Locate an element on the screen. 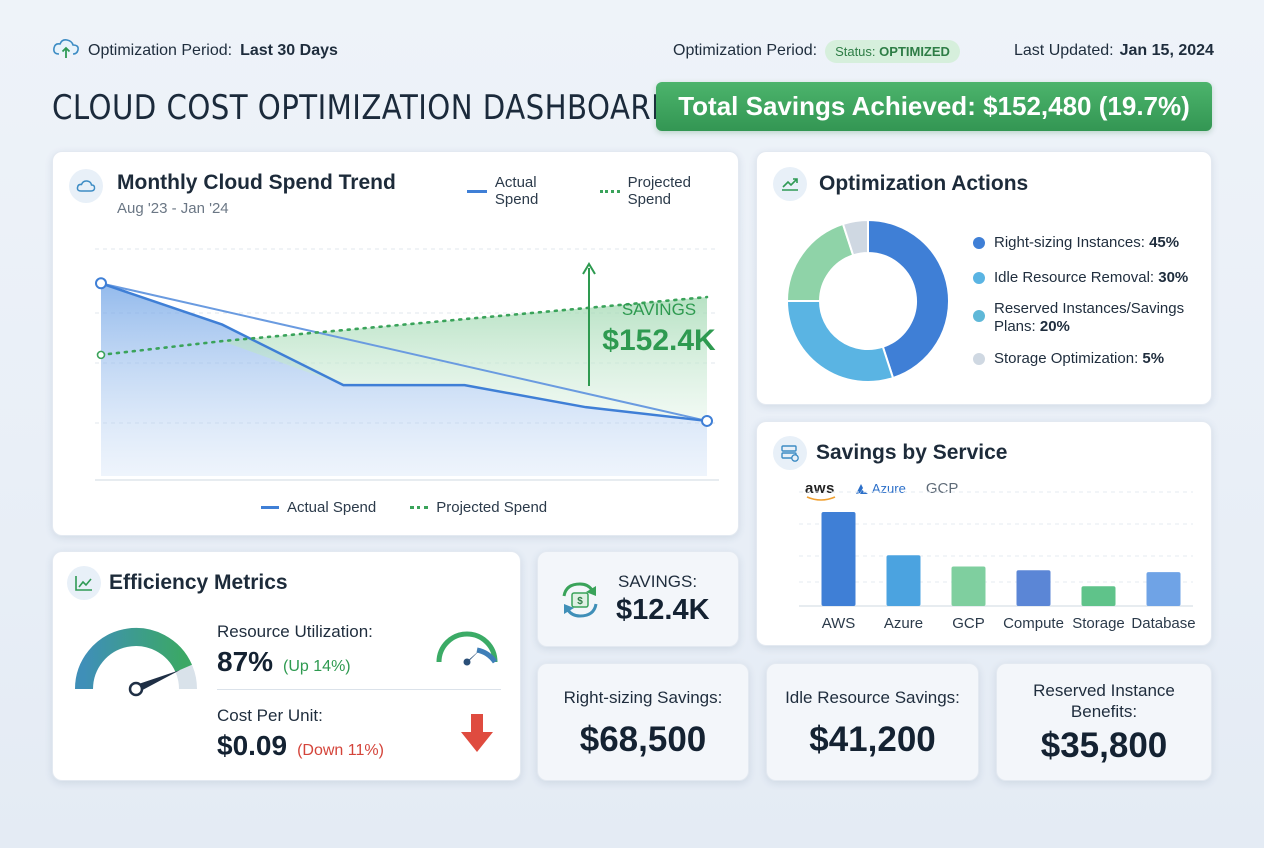 This screenshot has width=1264, height=848. metric-divider is located at coordinates (359, 689).